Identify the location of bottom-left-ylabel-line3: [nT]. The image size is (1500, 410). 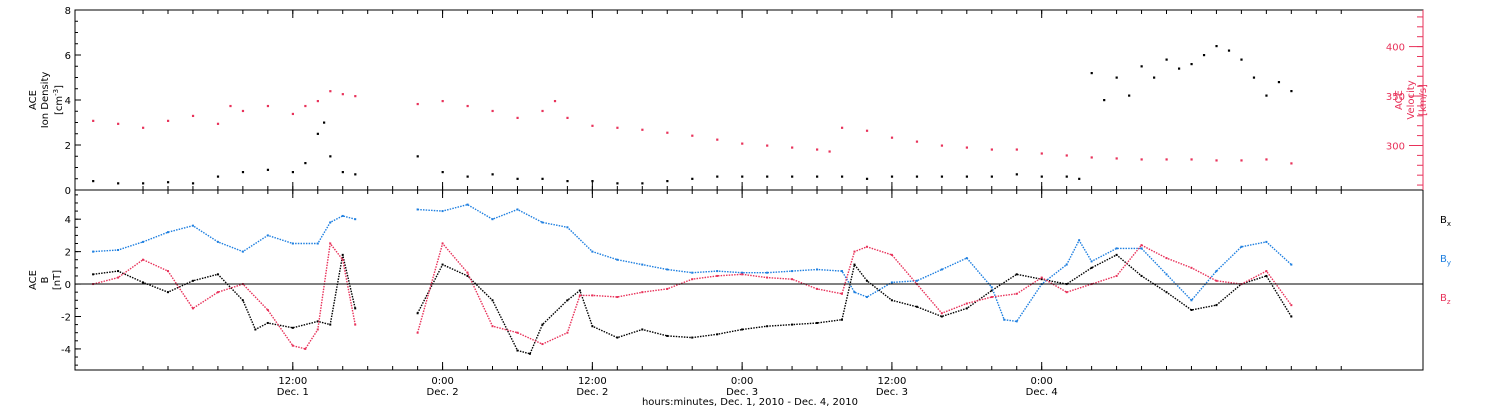
(57, 280).